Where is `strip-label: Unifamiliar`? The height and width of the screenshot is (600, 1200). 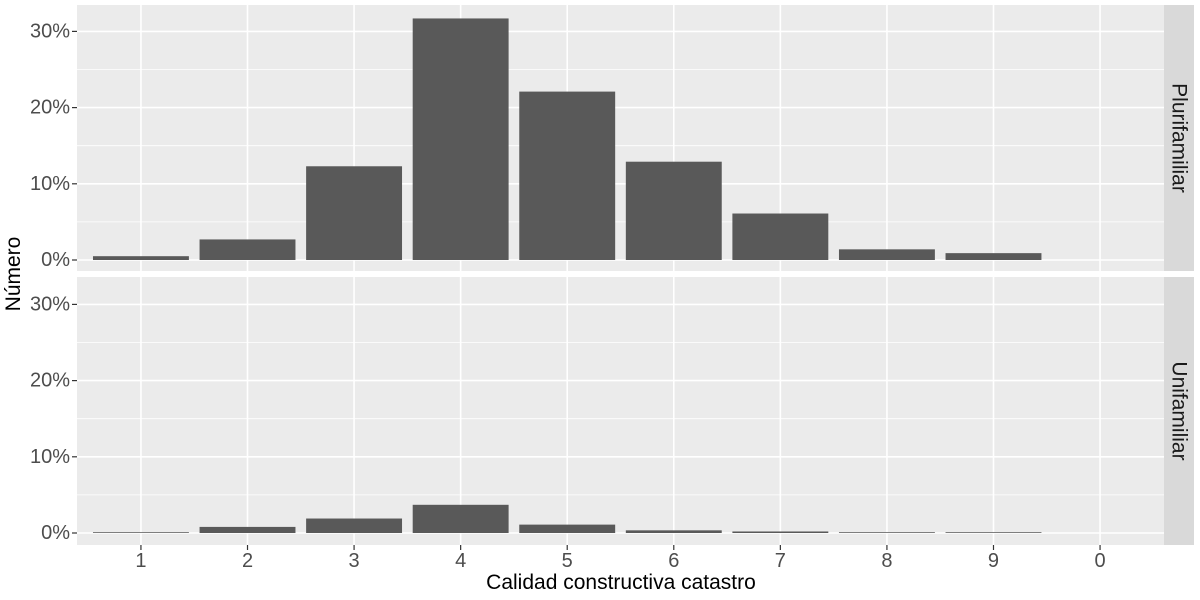 strip-label: Unifamiliar is located at coordinates (1179, 410).